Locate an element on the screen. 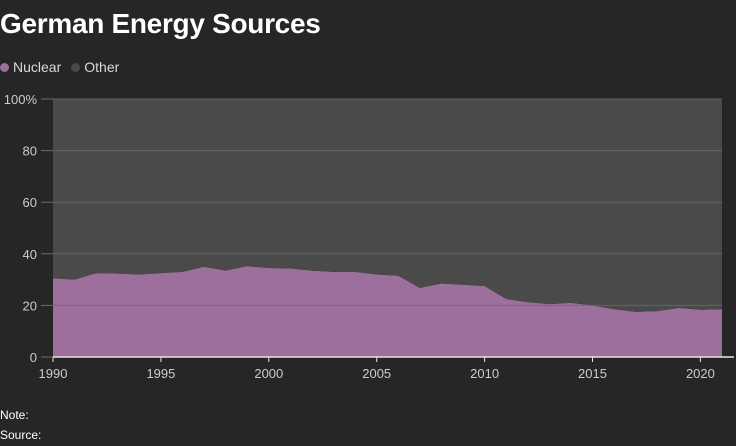 The height and width of the screenshot is (446, 736). y-tick-label-60: 60 is located at coordinates (30, 202).